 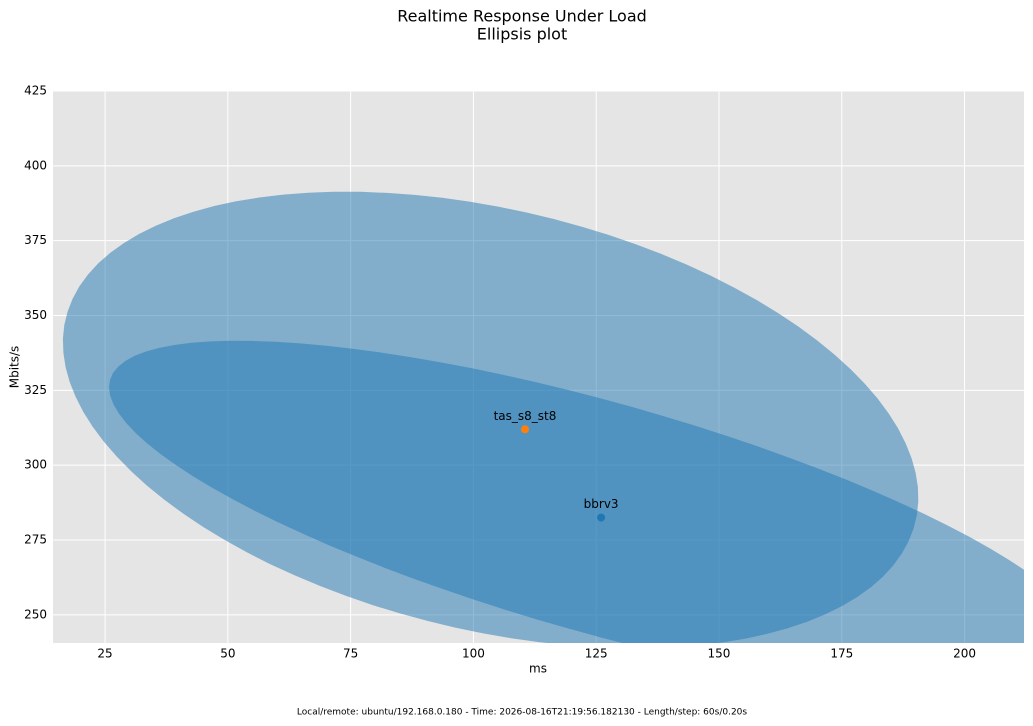 I want to click on x-tick-label: 200, so click(x=964, y=654).